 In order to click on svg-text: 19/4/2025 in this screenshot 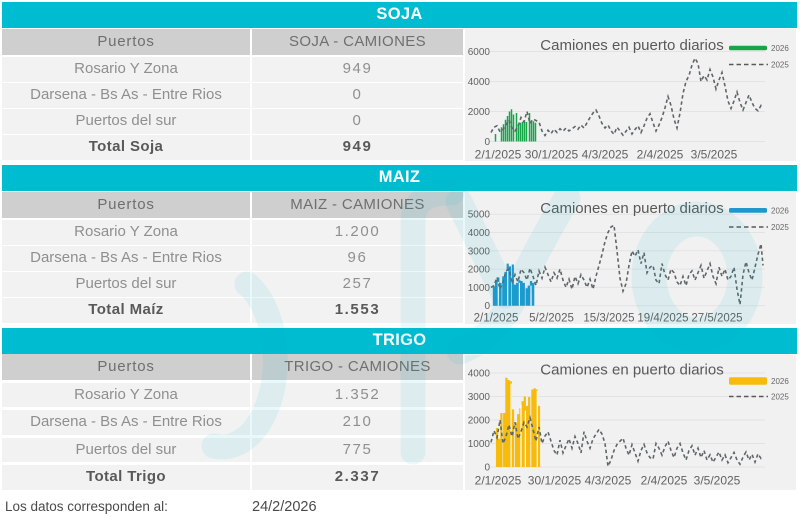, I will do `click(662, 319)`.